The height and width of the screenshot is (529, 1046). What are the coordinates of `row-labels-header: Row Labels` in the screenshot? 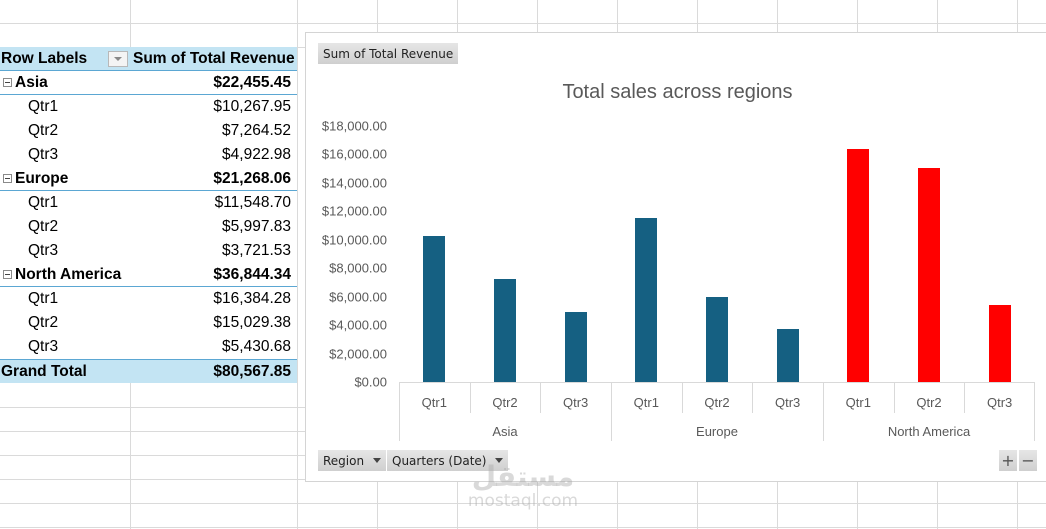 It's located at (44, 58).